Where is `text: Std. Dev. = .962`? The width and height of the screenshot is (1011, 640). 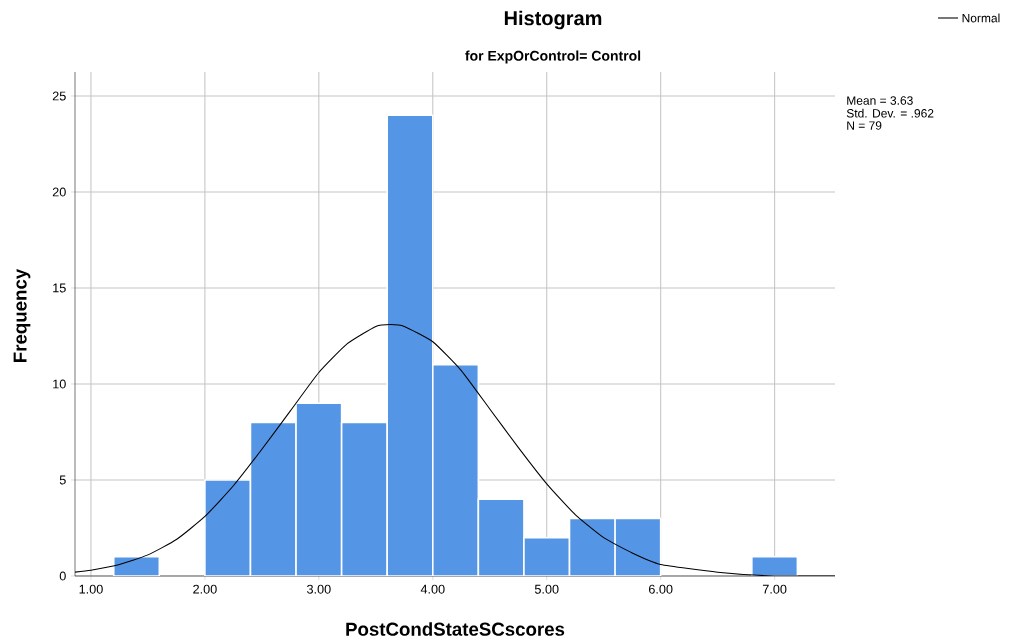 text: Std. Dev. = .962 is located at coordinates (890, 113).